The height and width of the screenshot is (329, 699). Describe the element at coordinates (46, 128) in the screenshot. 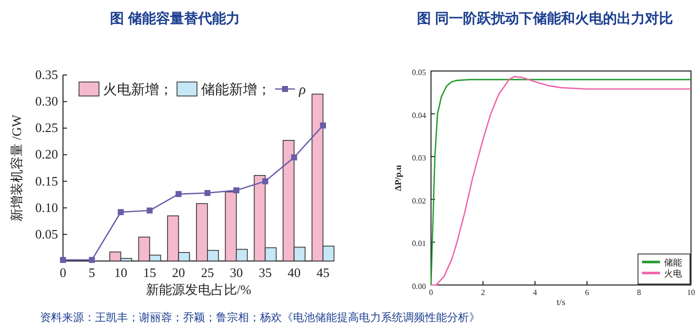

I see `y-tick-label: 0.25` at that location.